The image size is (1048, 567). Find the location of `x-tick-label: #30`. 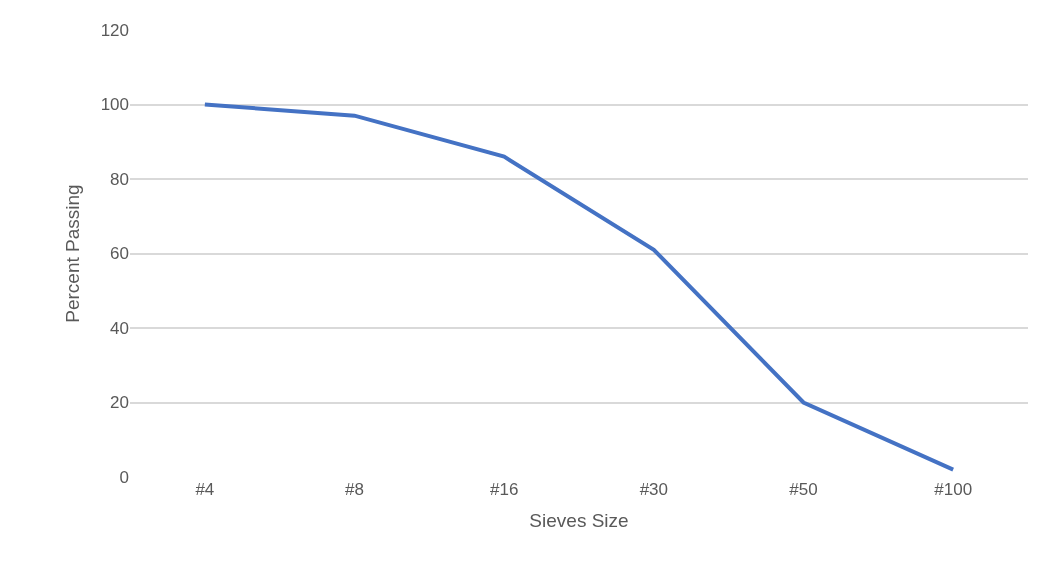

x-tick-label: #30 is located at coordinates (654, 489).